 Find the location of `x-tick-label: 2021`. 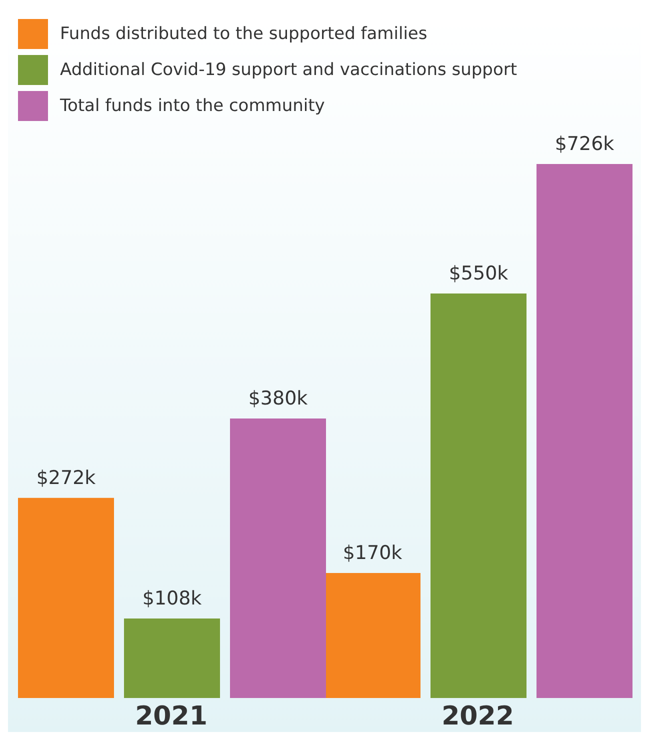

x-tick-label: 2021 is located at coordinates (171, 716).